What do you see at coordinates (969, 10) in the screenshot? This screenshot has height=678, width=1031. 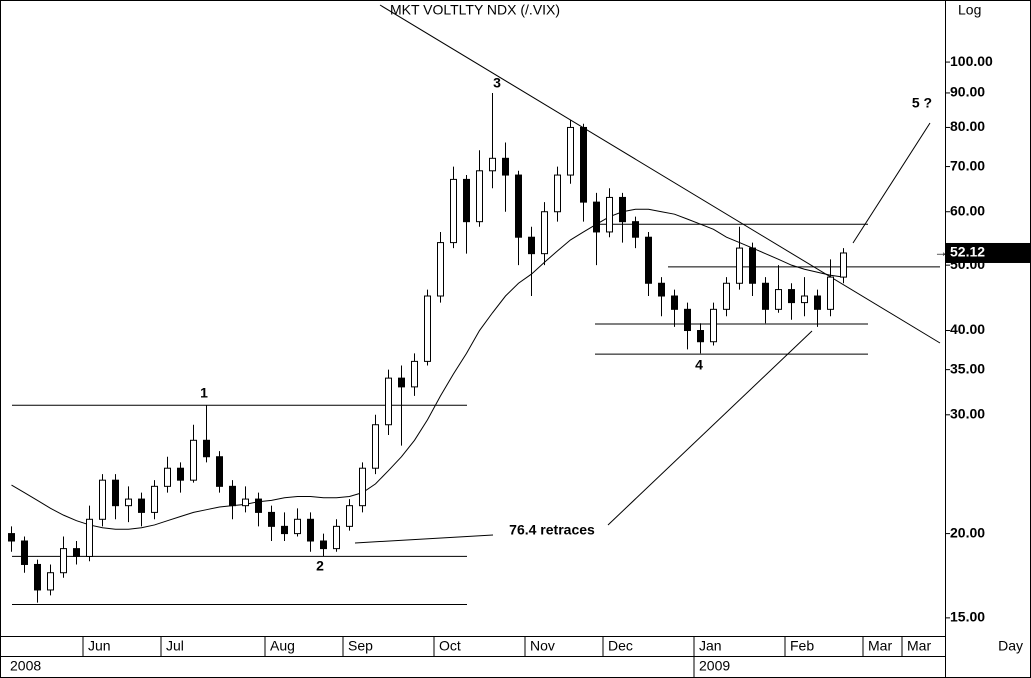 I see `scale-label: Log` at bounding box center [969, 10].